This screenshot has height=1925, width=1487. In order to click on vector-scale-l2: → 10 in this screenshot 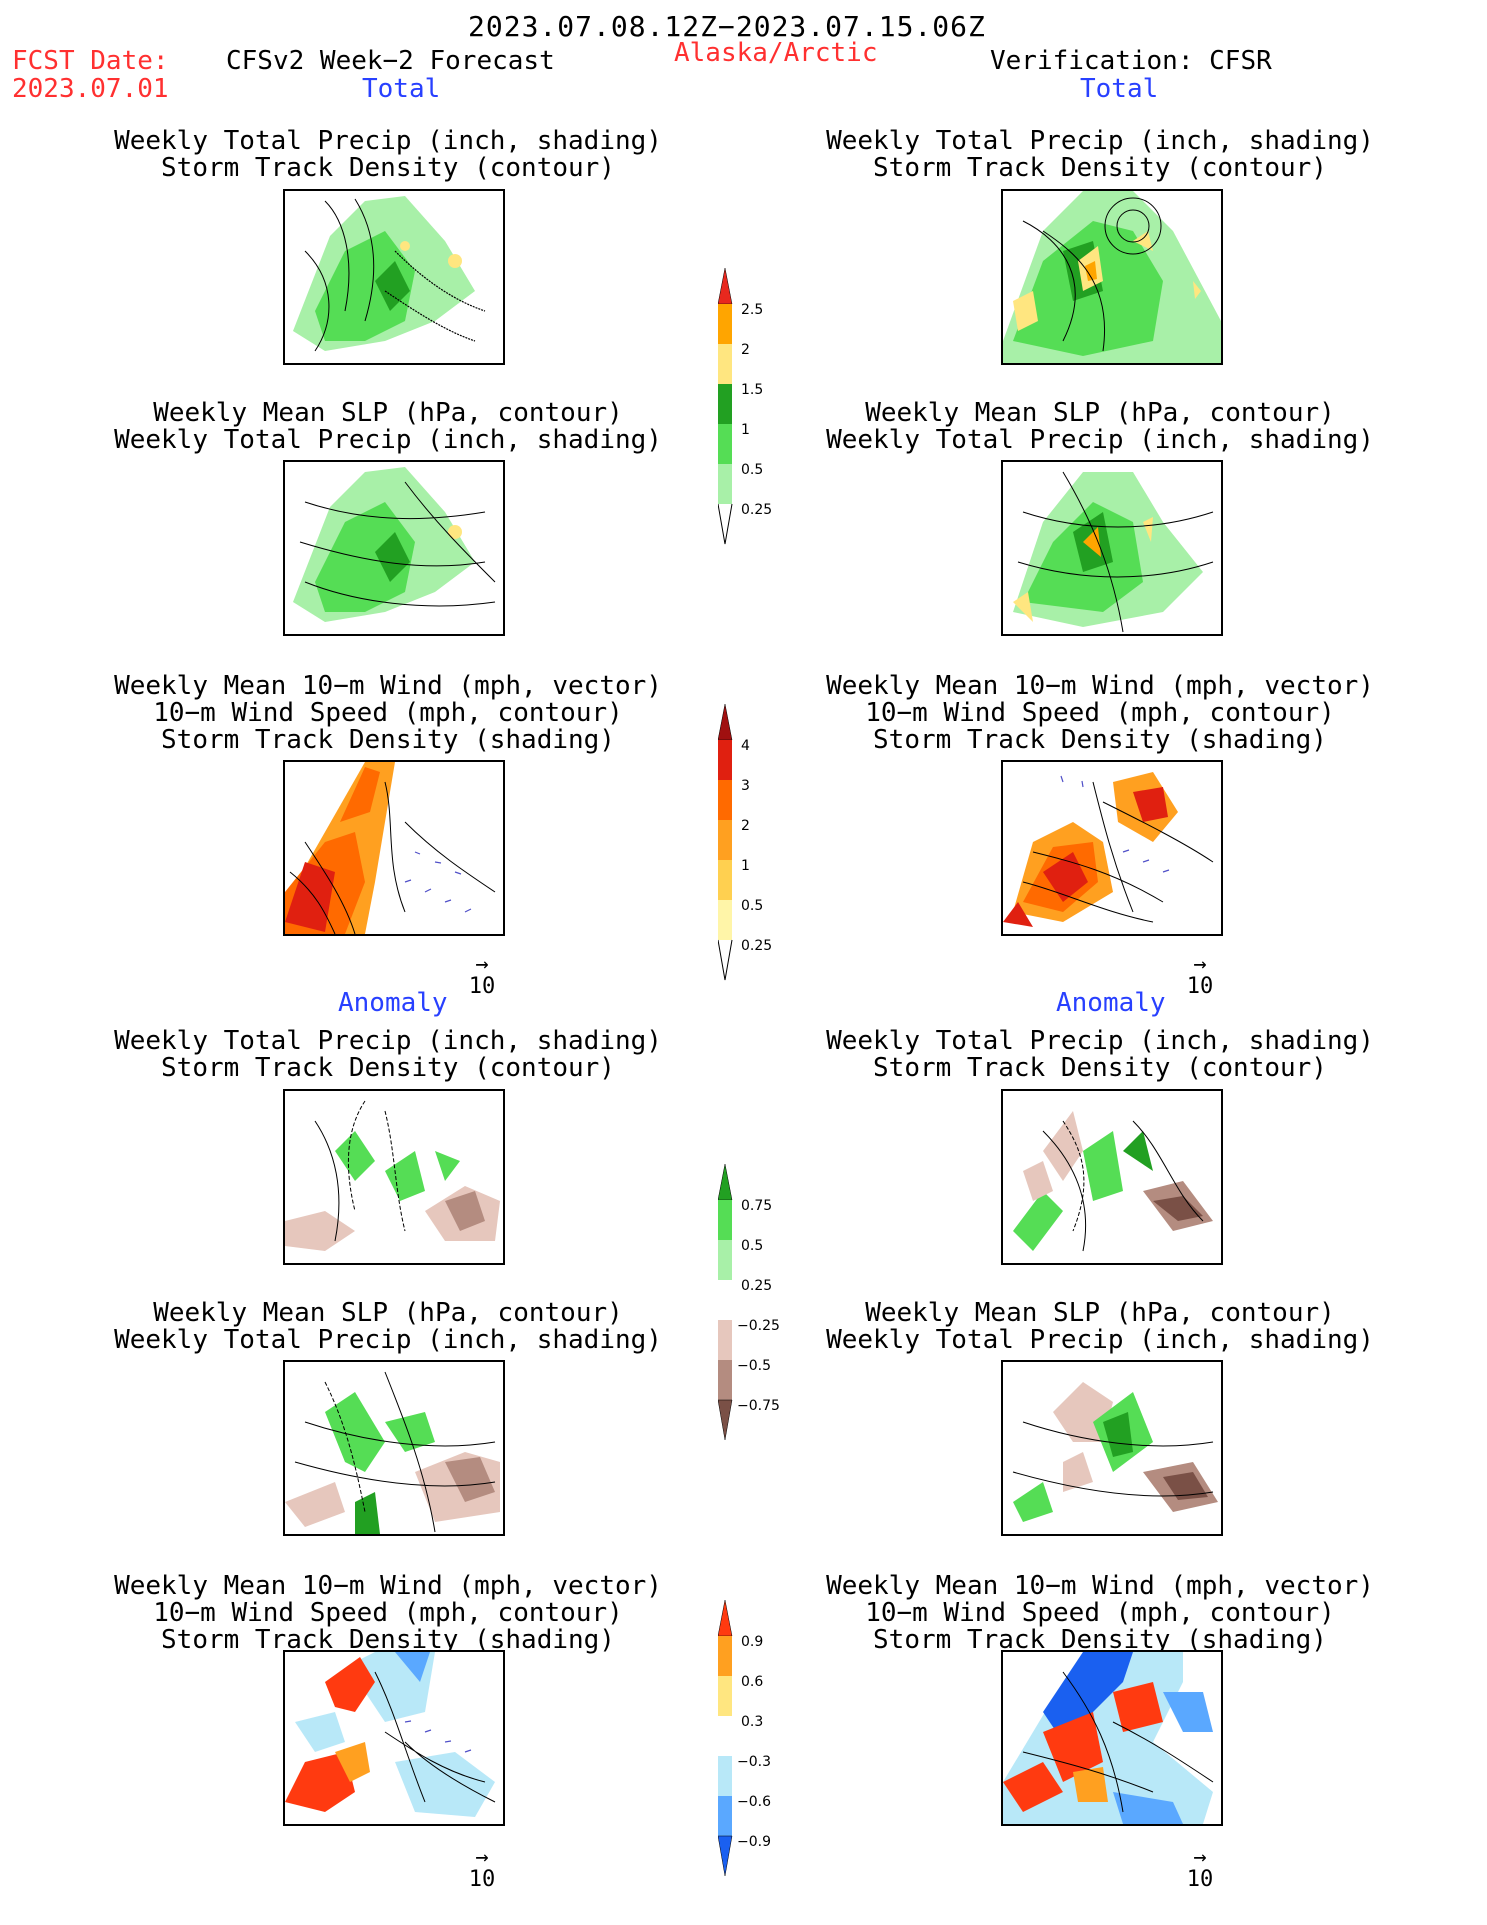, I will do `click(482, 1869)`.